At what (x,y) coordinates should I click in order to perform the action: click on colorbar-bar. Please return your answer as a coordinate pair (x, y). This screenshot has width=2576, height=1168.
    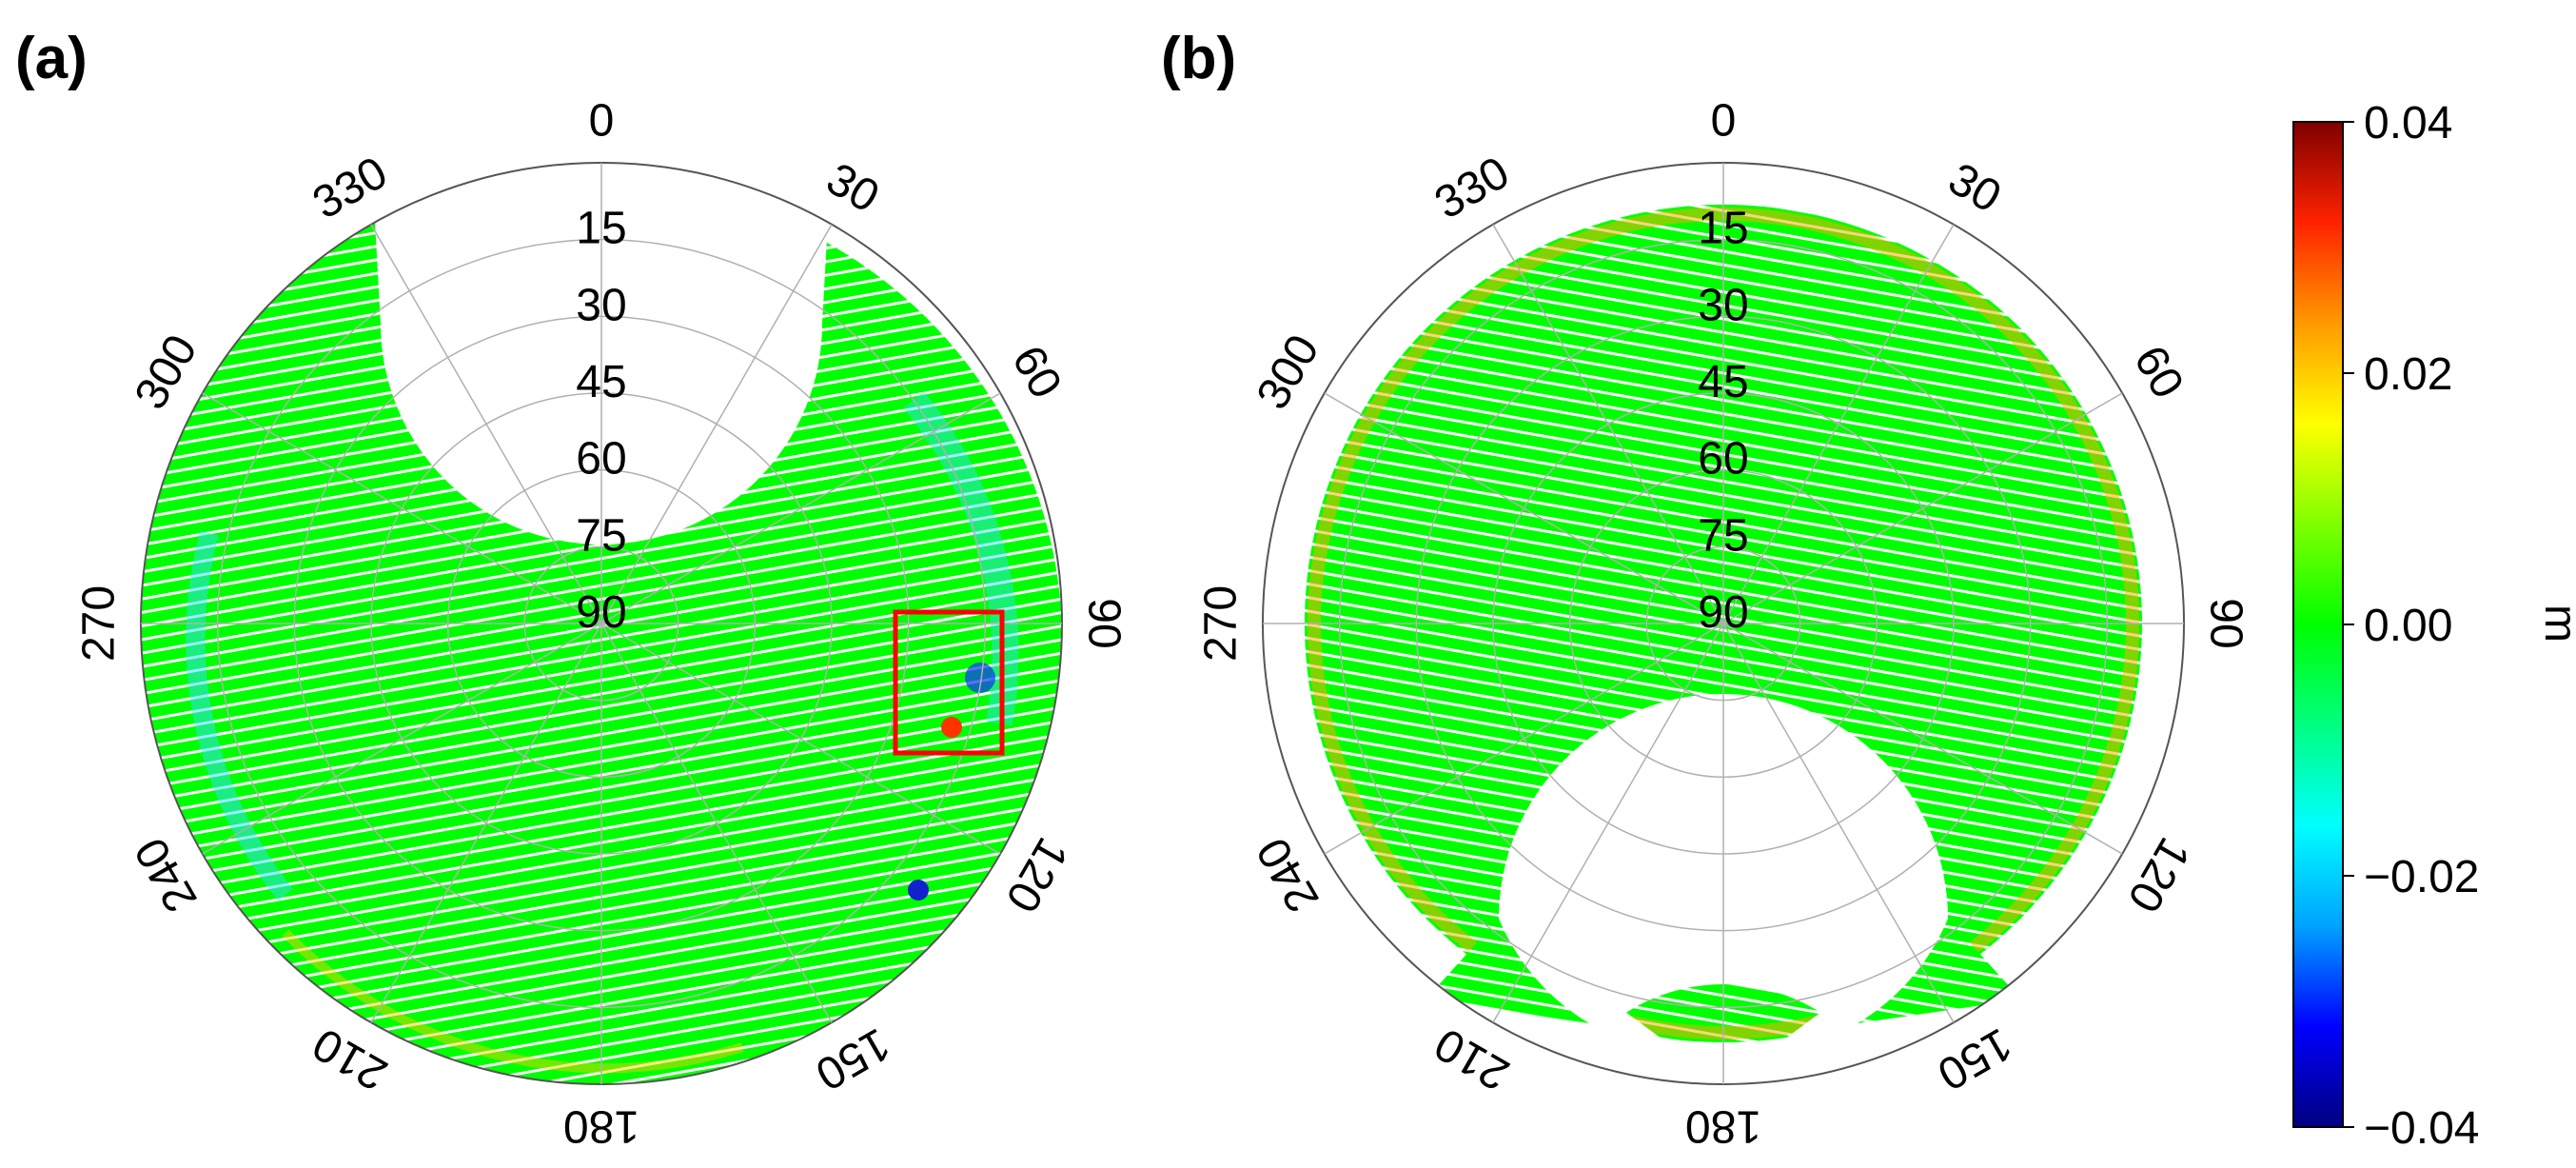
    Looking at the image, I should click on (2318, 624).